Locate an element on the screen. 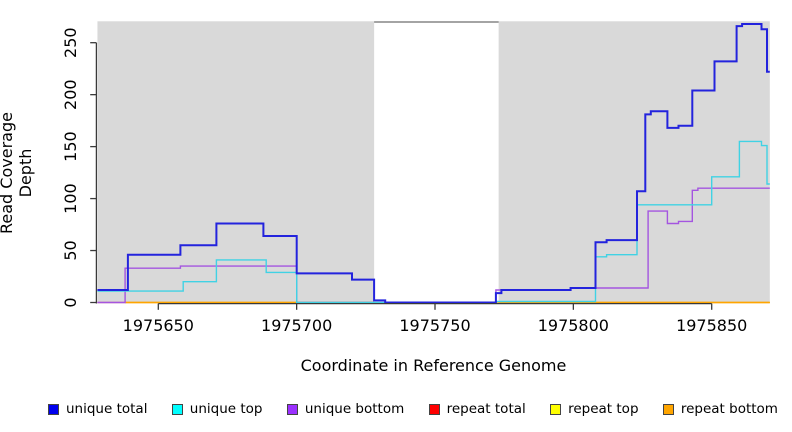  y-tick-label: 200 is located at coordinates (70, 94).